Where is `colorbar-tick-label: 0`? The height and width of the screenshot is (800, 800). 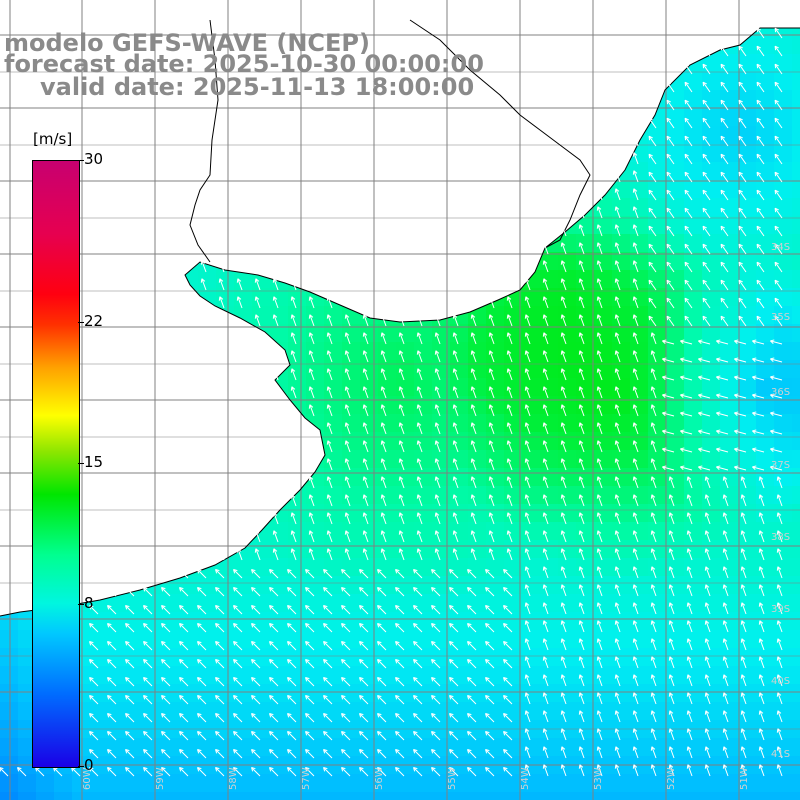
colorbar-tick-label: 0 is located at coordinates (89, 765).